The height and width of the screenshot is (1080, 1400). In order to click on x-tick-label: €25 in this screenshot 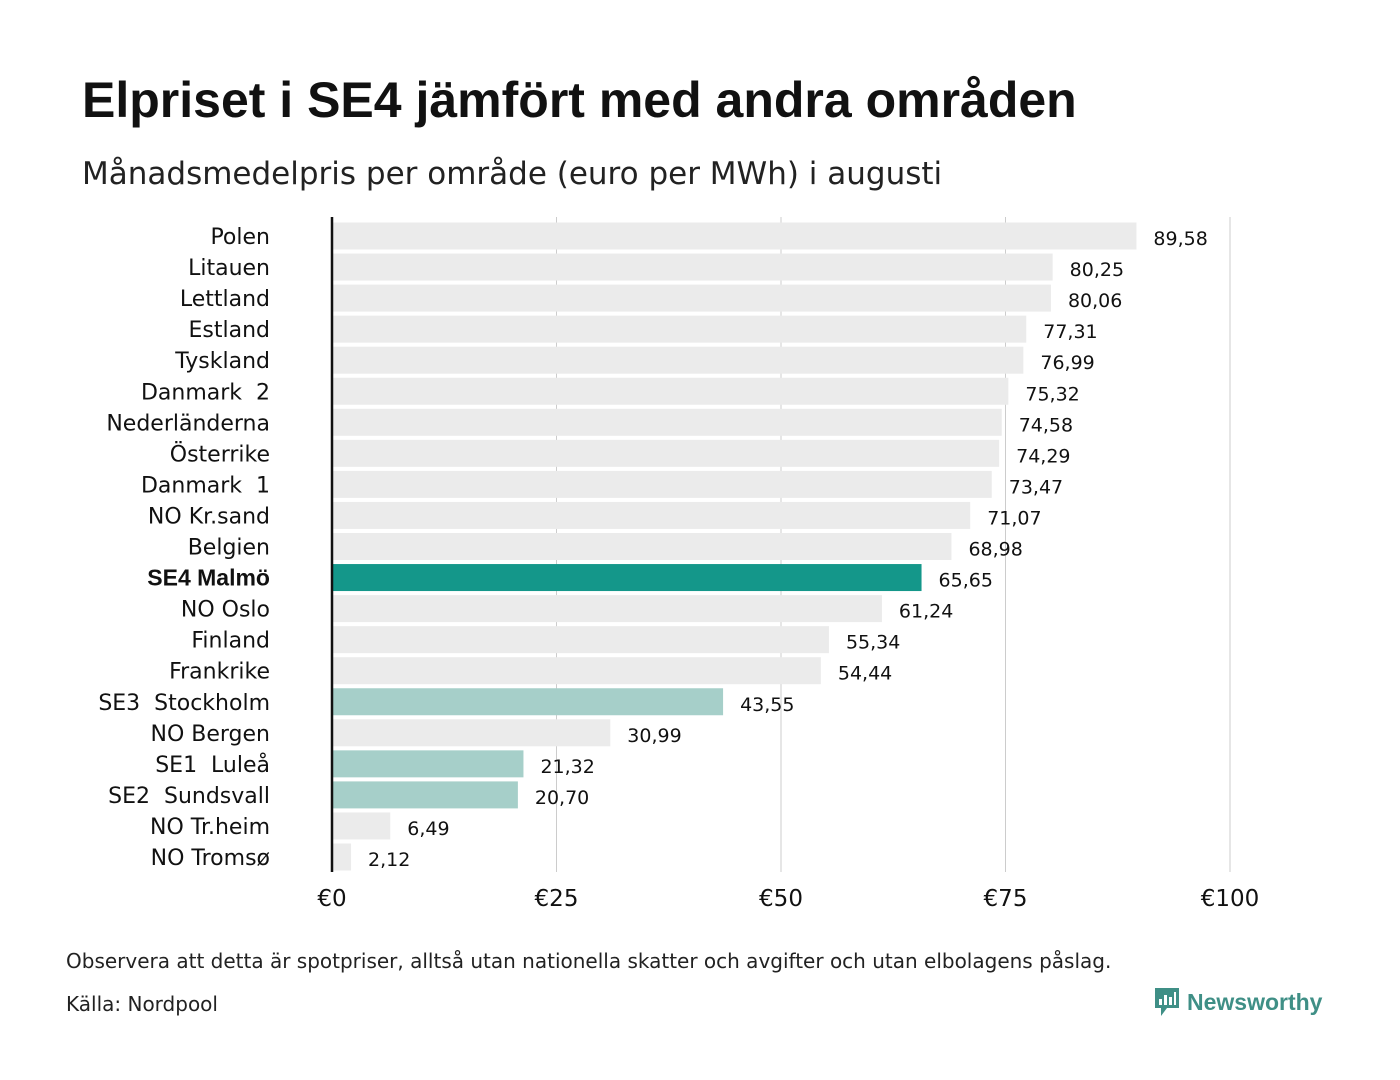, I will do `click(557, 899)`.